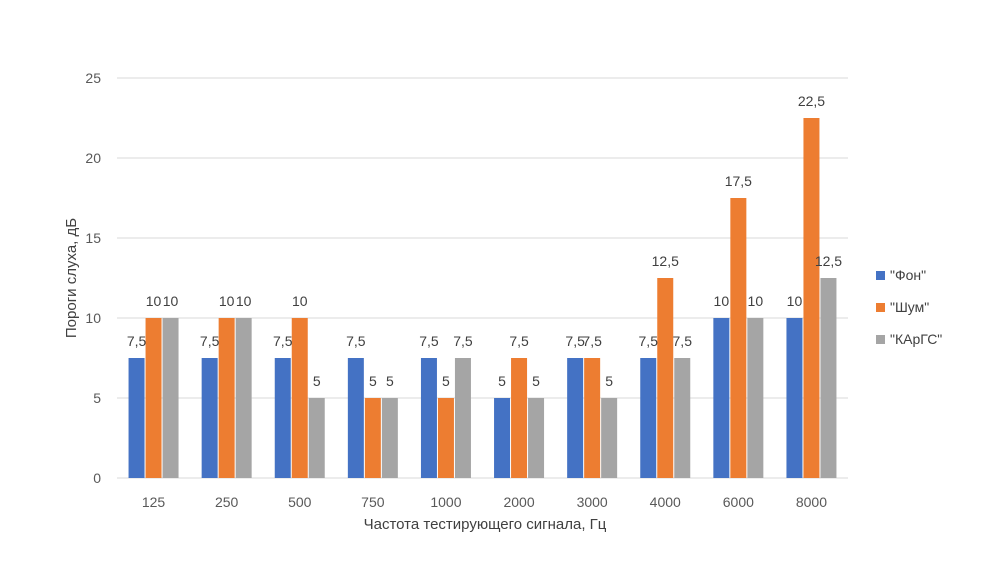 The height and width of the screenshot is (569, 985). What do you see at coordinates (908, 275) in the screenshot?
I see `legend-label: "Фон"` at bounding box center [908, 275].